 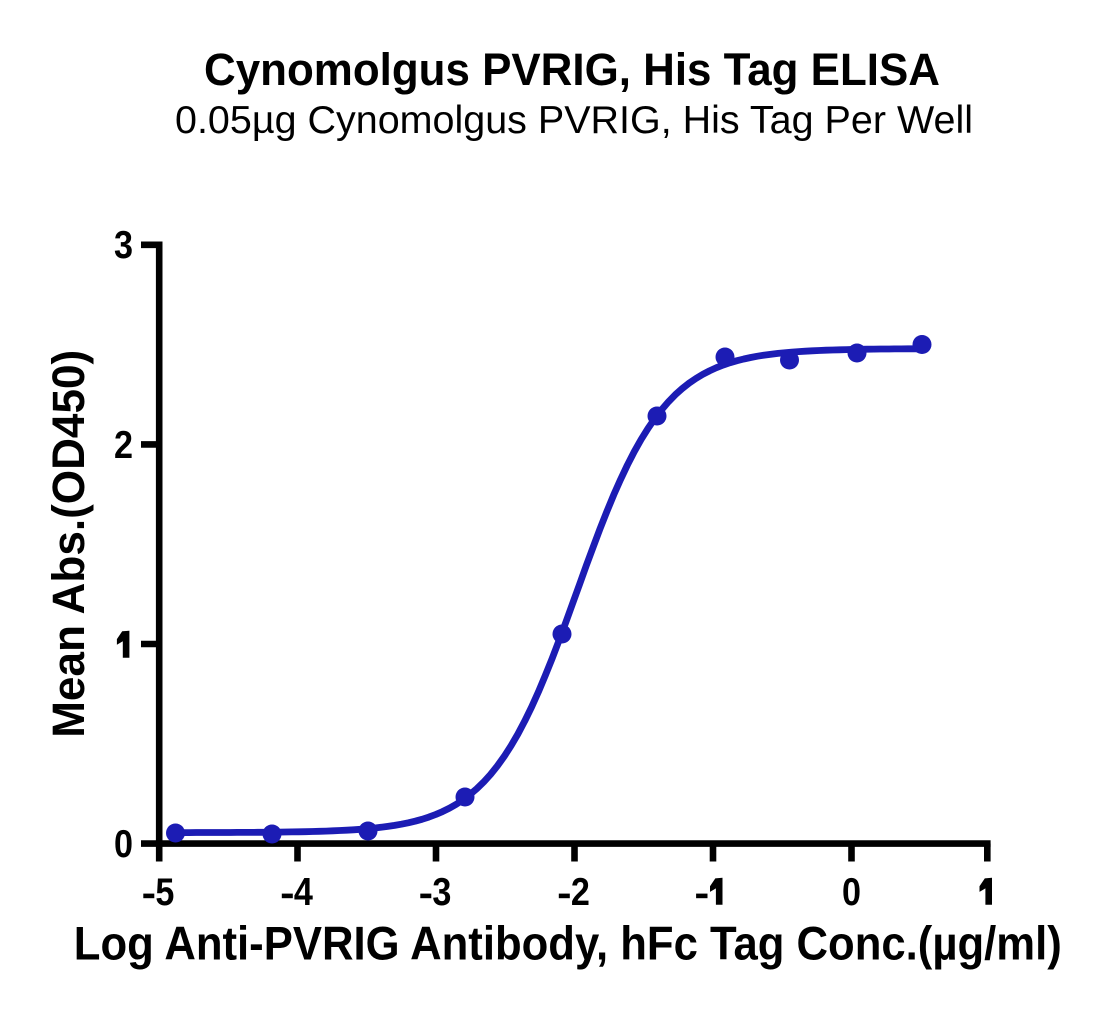 What do you see at coordinates (572, 69) in the screenshot?
I see `svg-text:Cynomolgus PVRIG, His Tag ELIS: Cynomolgus PVRIG, His Tag ELISA` at bounding box center [572, 69].